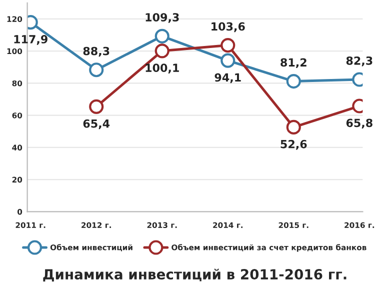 This screenshot has width=390, height=290. What do you see at coordinates (194, 275) in the screenshot?
I see `text: Динамика инвестиций в 2011-2016 гг.` at bounding box center [194, 275].